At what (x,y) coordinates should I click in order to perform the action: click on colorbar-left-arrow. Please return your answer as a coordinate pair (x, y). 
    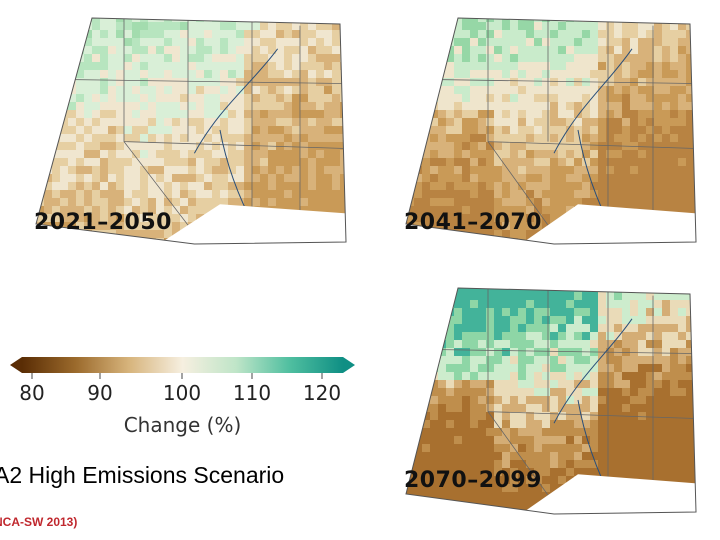
    Looking at the image, I should click on (16, 365).